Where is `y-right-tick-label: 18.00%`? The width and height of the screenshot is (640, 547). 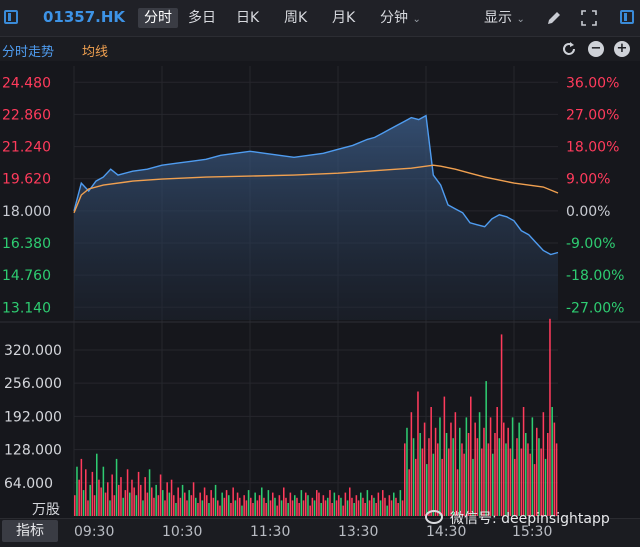
y-right-tick-label: 18.00% is located at coordinates (592, 148).